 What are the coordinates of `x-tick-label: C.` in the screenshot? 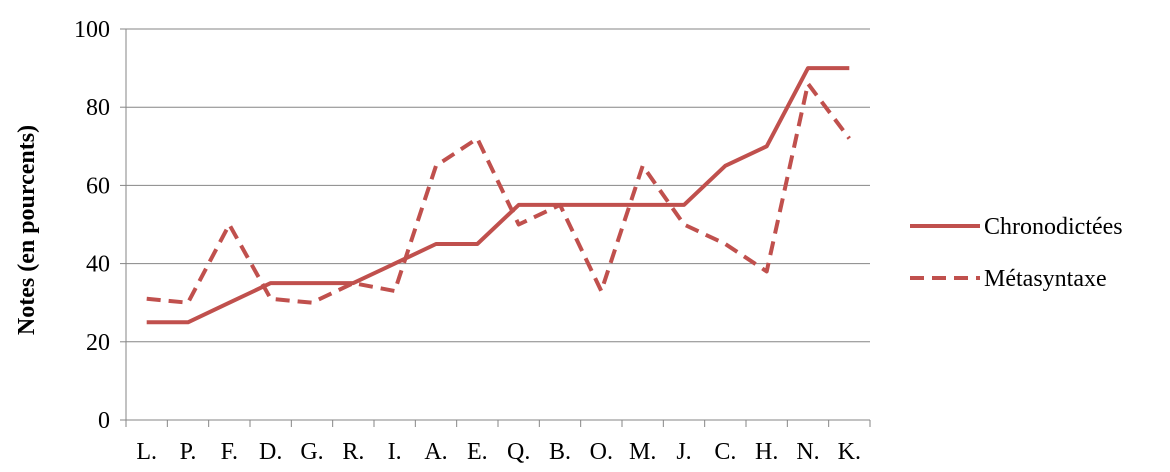 It's located at (725, 452).